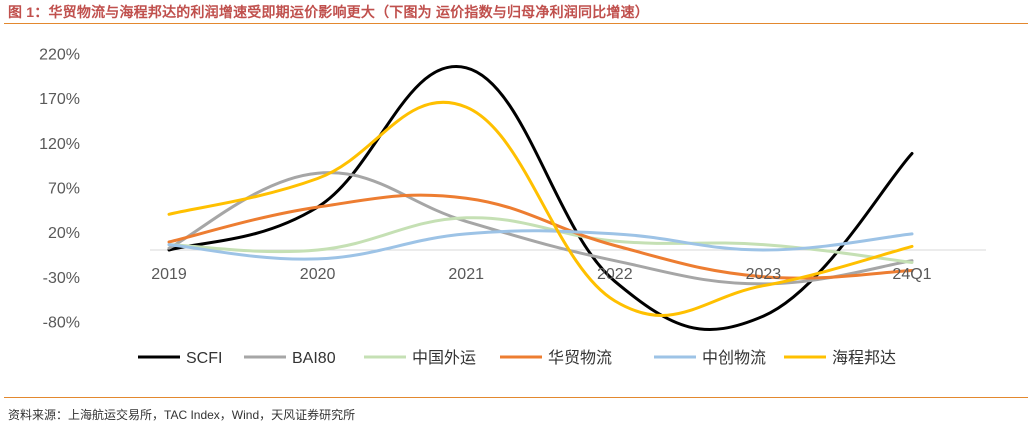 The height and width of the screenshot is (425, 1032). I want to click on title-divider, so click(516, 23).